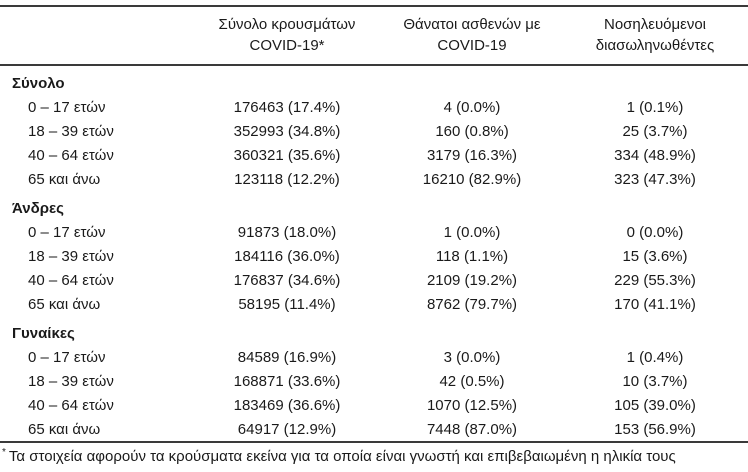  Describe the element at coordinates (4, 452) in the screenshot. I see `footnote-asterisk: *` at that location.